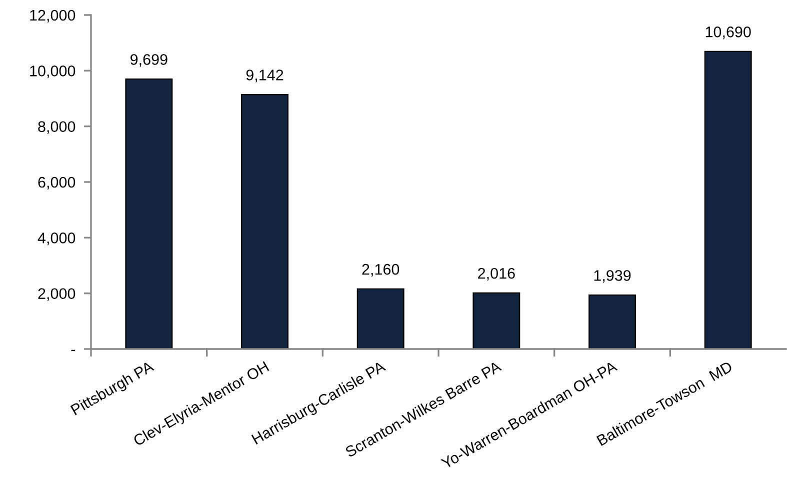 This screenshot has height=498, width=787. What do you see at coordinates (612, 276) in the screenshot?
I see `data-label: 1,939` at bounding box center [612, 276].